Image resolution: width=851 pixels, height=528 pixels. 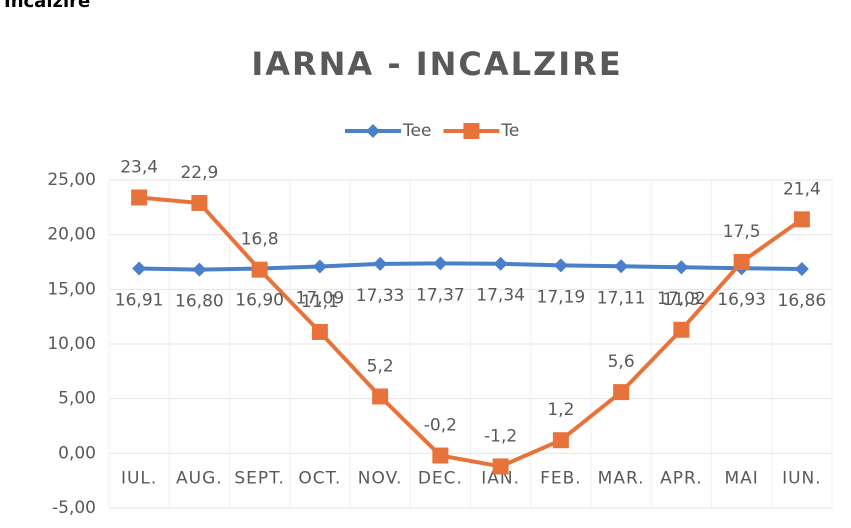 What do you see at coordinates (440, 295) in the screenshot?
I see `data-label: 17,37` at bounding box center [440, 295].